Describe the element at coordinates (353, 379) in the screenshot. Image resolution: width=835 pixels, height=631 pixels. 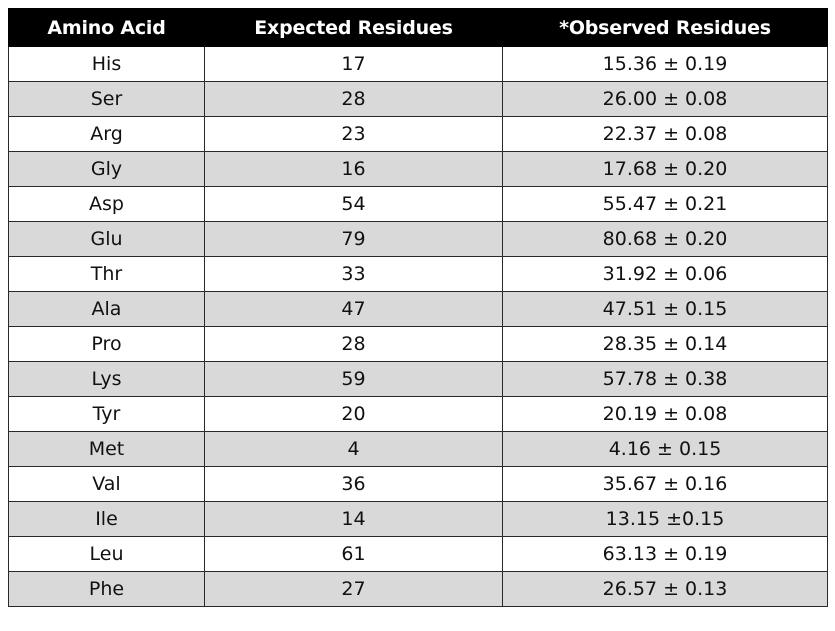
I see `cell-expected-residues: 59` at that location.